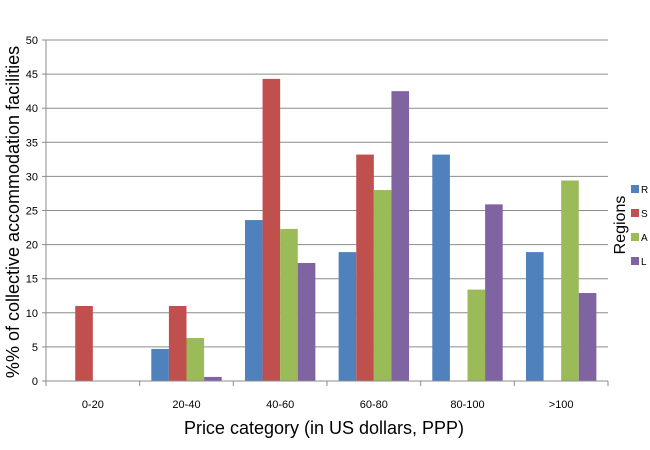 Image resolution: width=650 pixels, height=450 pixels. Describe the element at coordinates (324, 428) in the screenshot. I see `x-axis-title: Price category (in US dollars, PPP)` at that location.